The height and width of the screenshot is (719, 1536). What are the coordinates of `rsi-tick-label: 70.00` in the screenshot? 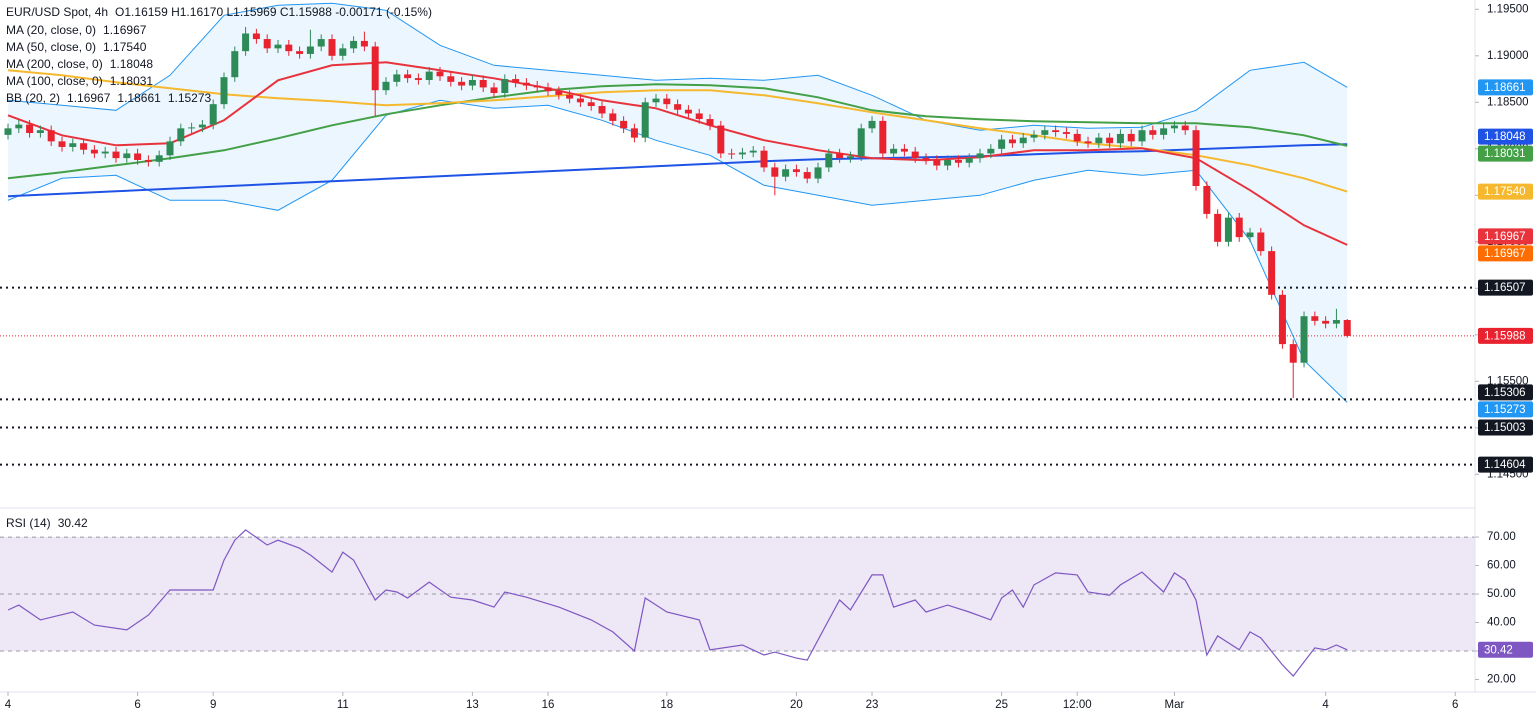 It's located at (1501, 537).